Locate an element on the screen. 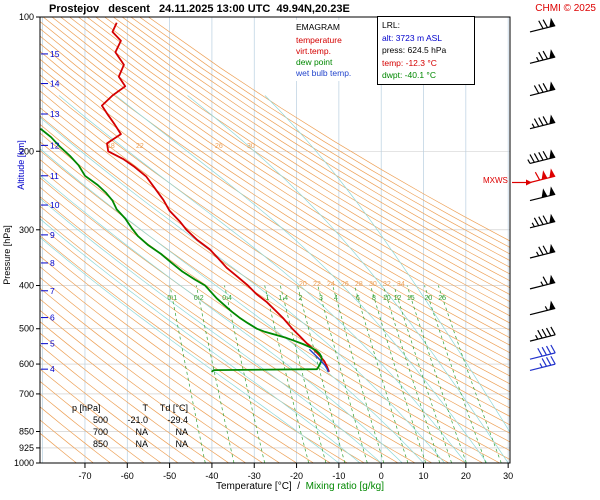  pressure-tick-label: 500 is located at coordinates (26, 329).